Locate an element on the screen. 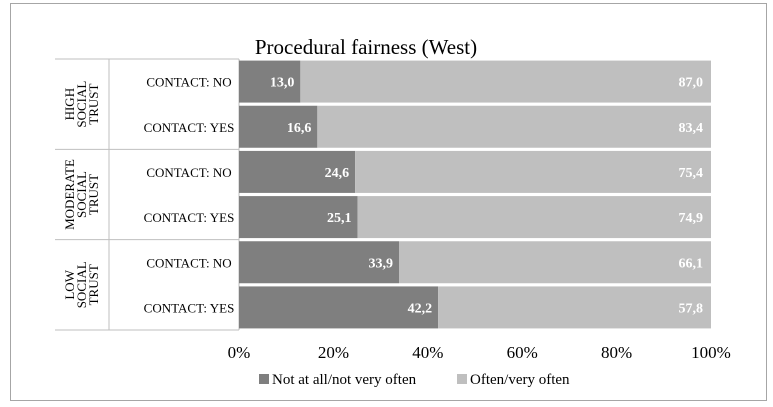 This screenshot has width=773, height=407. x-tick-label: 0% is located at coordinates (239, 352).